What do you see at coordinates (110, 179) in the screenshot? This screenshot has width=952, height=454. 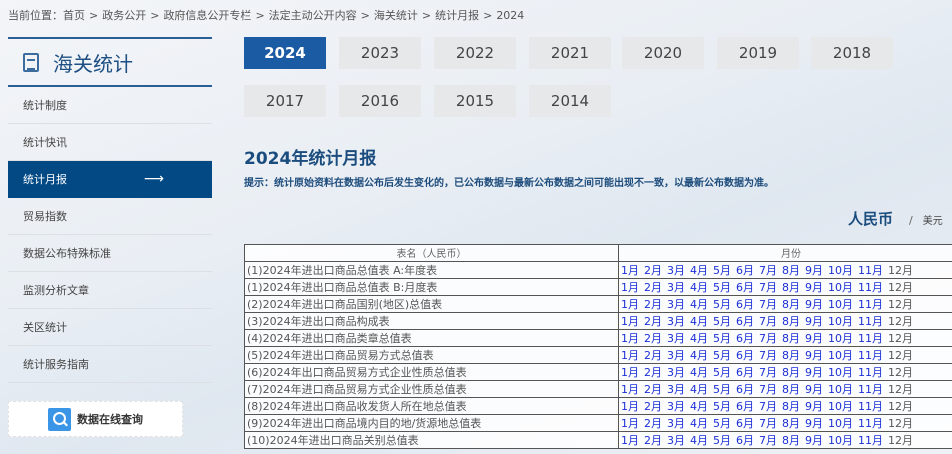 I see `sidebar-item: 统计月报 ⟶` at bounding box center [110, 179].